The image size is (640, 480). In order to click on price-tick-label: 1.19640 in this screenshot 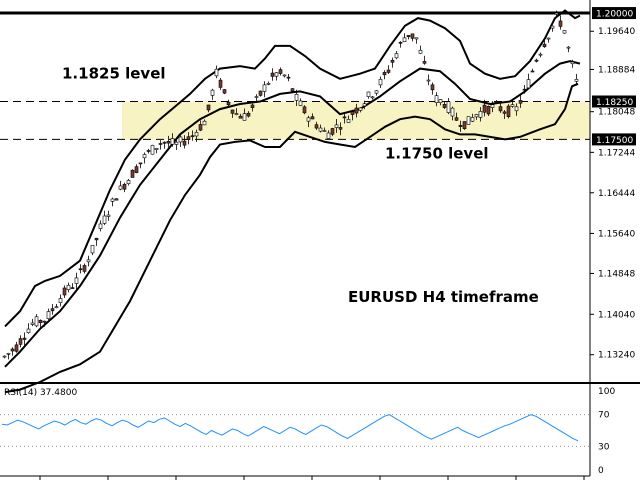, I will do `click(616, 32)`.